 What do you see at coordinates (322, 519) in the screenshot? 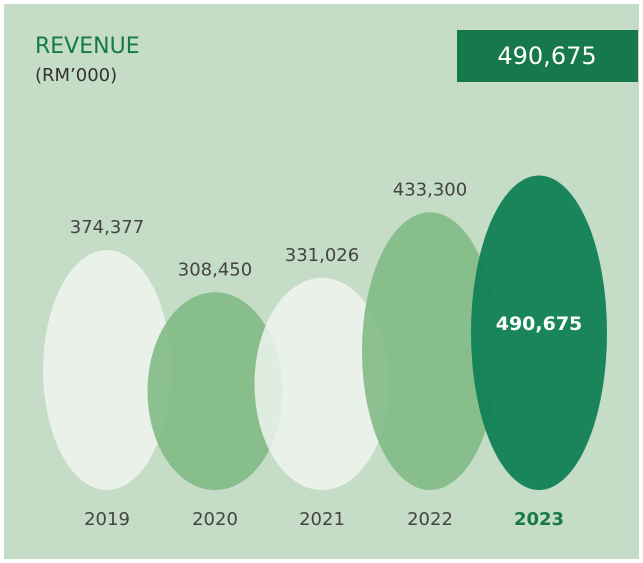
I see `x-tick-label: 2021` at bounding box center [322, 519].